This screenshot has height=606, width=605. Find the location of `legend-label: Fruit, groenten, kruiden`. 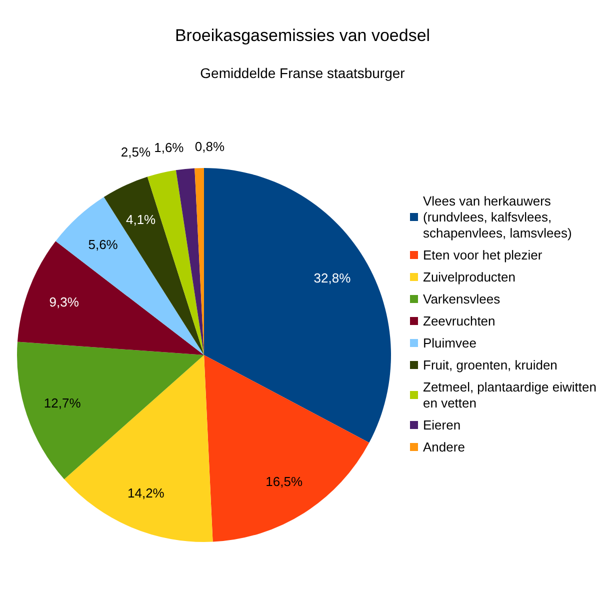

legend-label: Fruit, groenten, kruiden is located at coordinates (490, 365).